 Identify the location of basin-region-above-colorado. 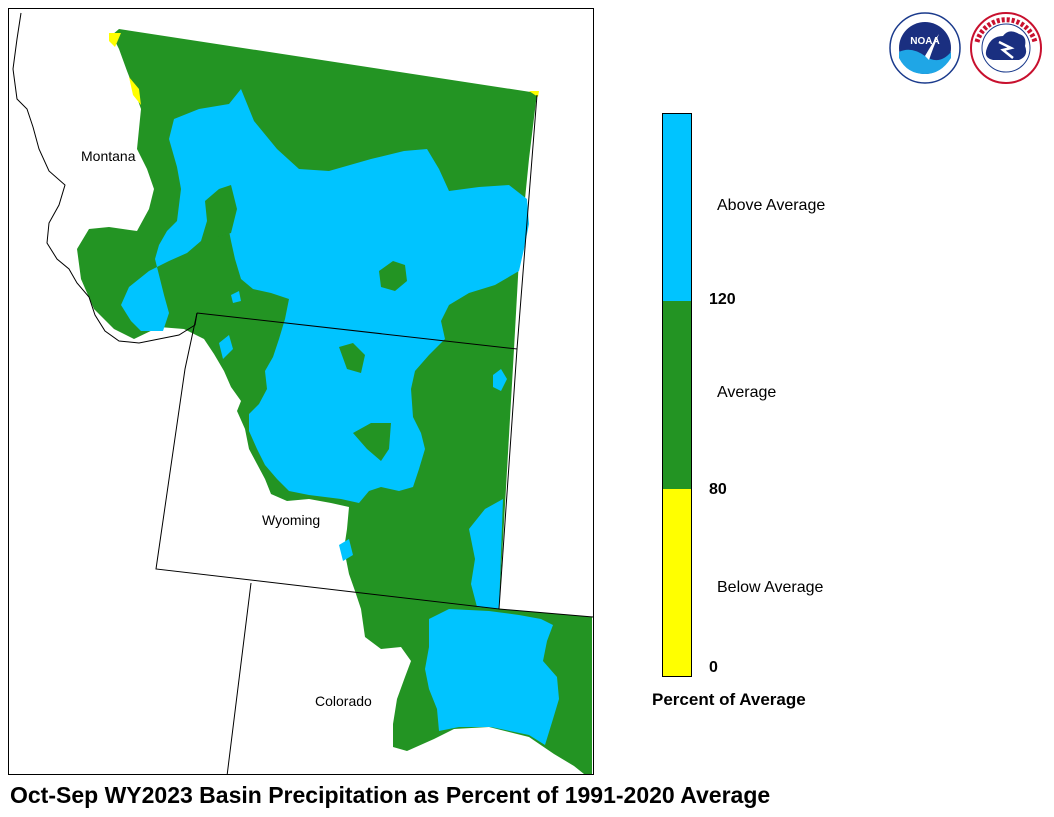
(492, 677).